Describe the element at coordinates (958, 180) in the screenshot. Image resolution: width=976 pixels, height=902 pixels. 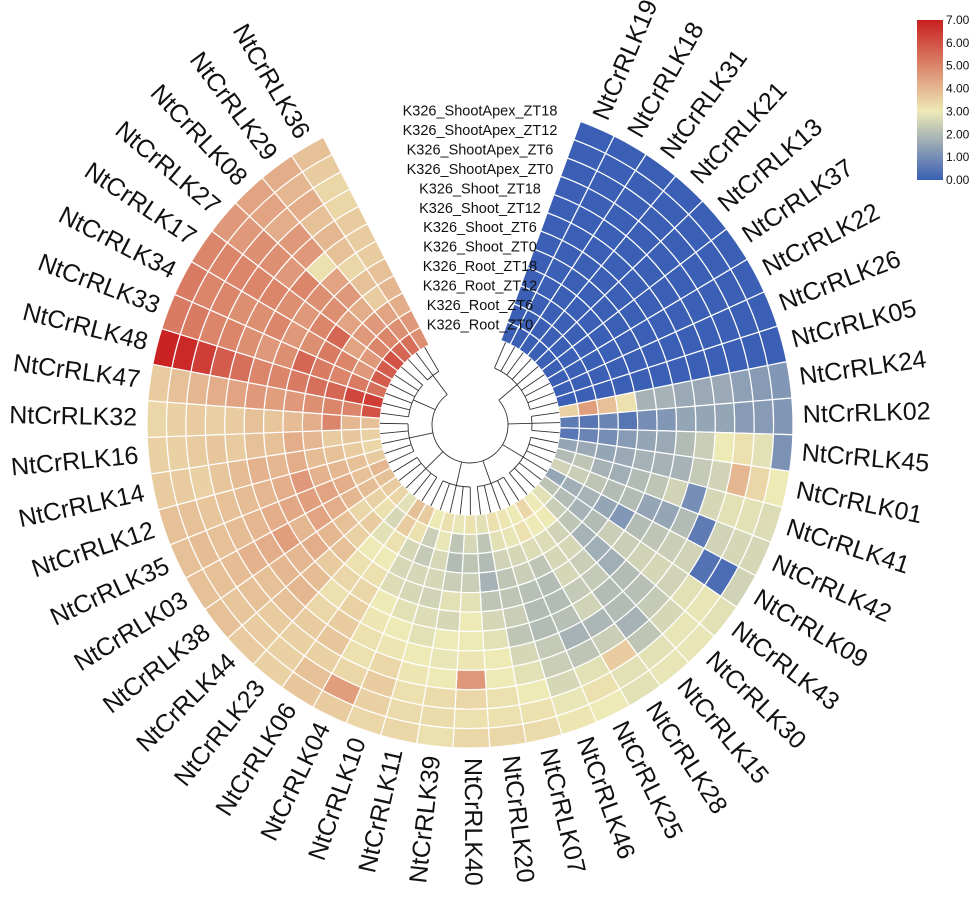
I see `legend-tick-label: 0.00` at that location.